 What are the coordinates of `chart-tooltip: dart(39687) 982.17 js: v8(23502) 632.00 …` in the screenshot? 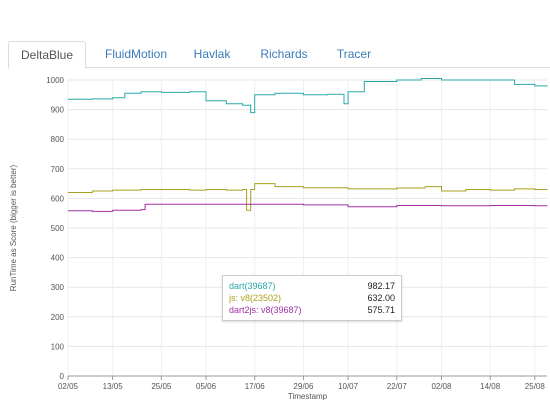 It's located at (312, 298).